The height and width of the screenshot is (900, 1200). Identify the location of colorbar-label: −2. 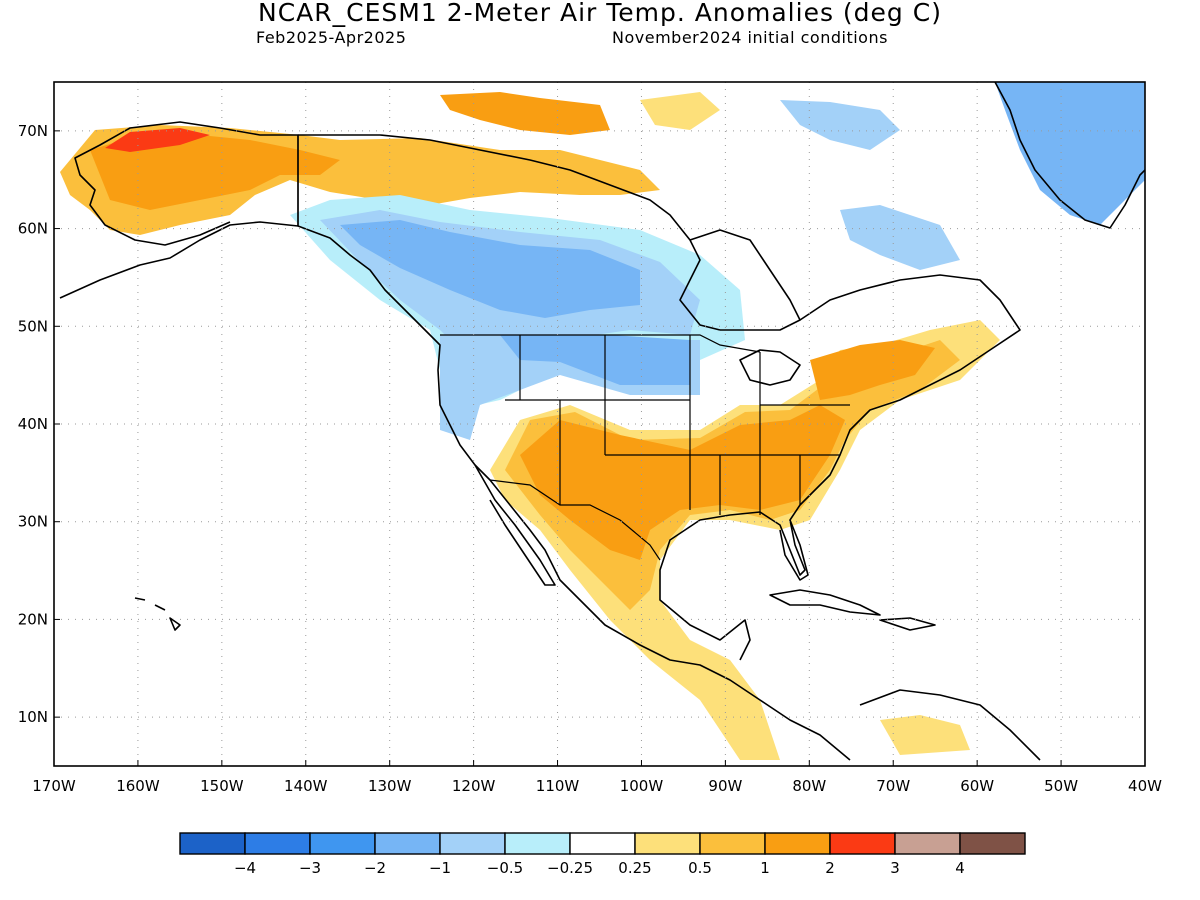
(375, 868).